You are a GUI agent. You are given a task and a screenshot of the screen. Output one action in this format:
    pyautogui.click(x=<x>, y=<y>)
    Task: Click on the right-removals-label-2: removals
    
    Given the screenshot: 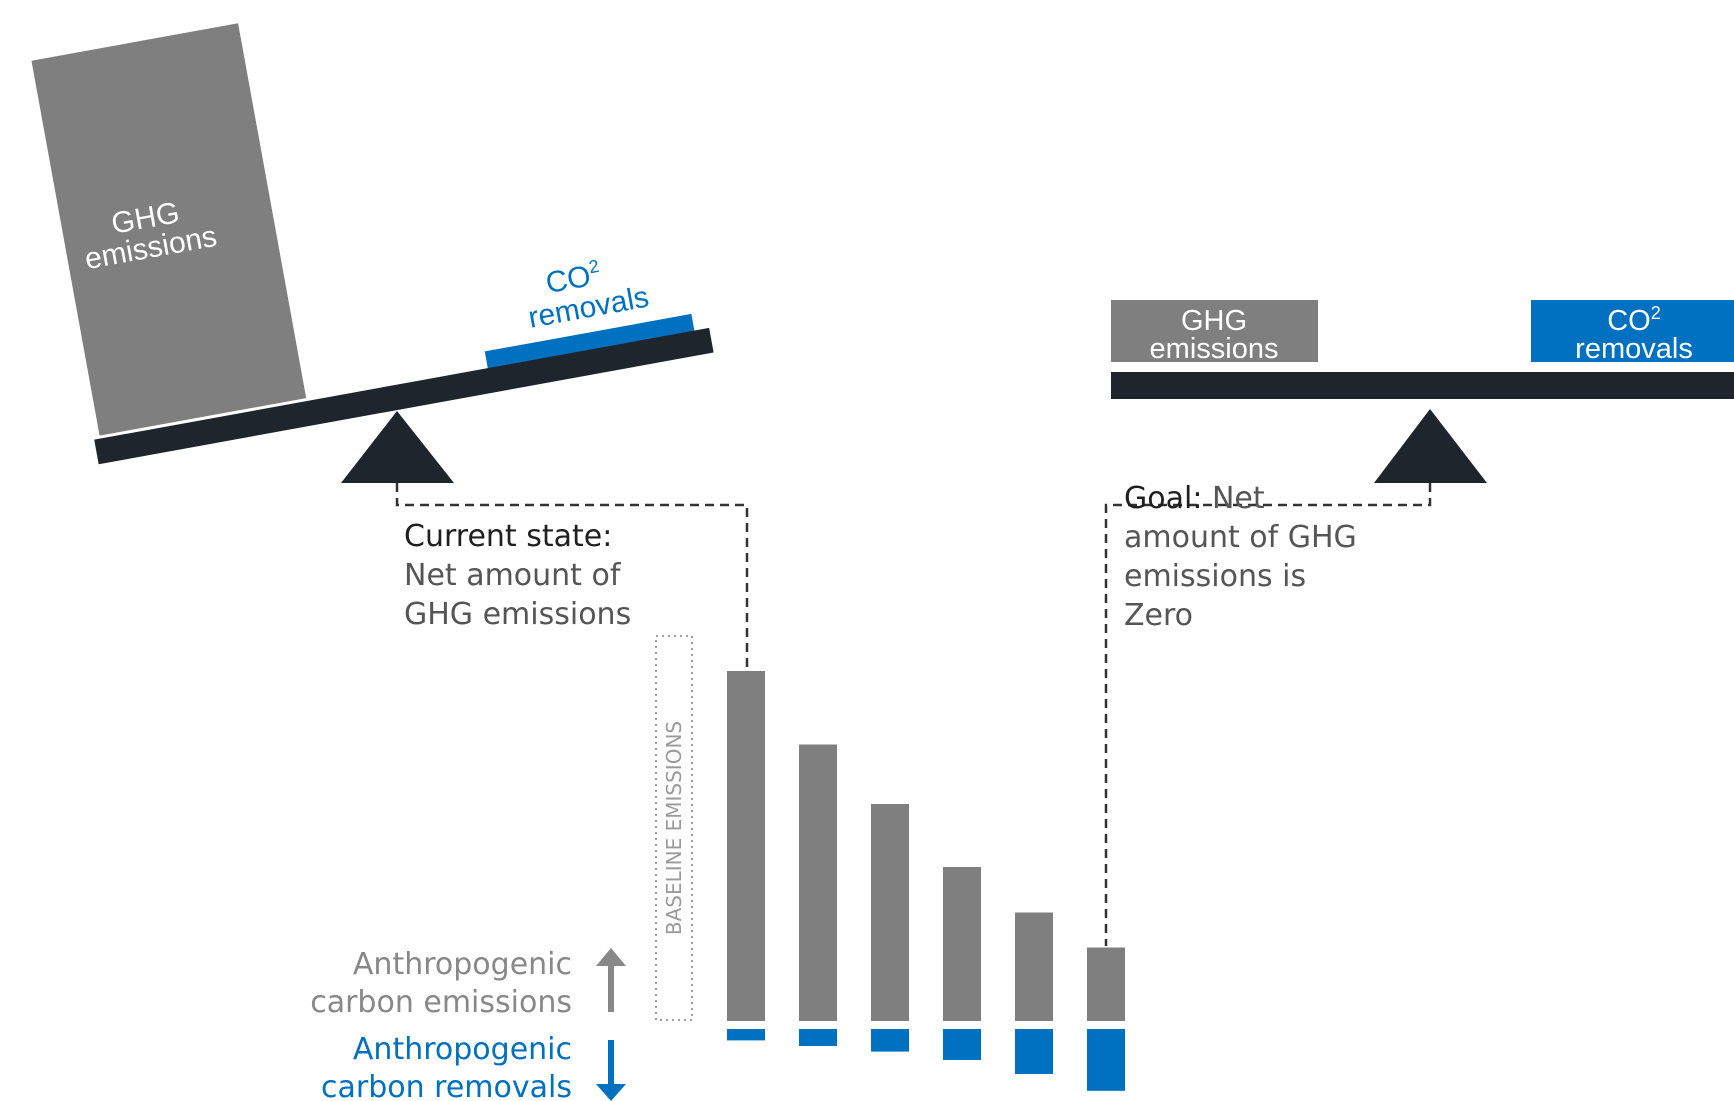 What is the action you would take?
    pyautogui.click(x=1634, y=349)
    